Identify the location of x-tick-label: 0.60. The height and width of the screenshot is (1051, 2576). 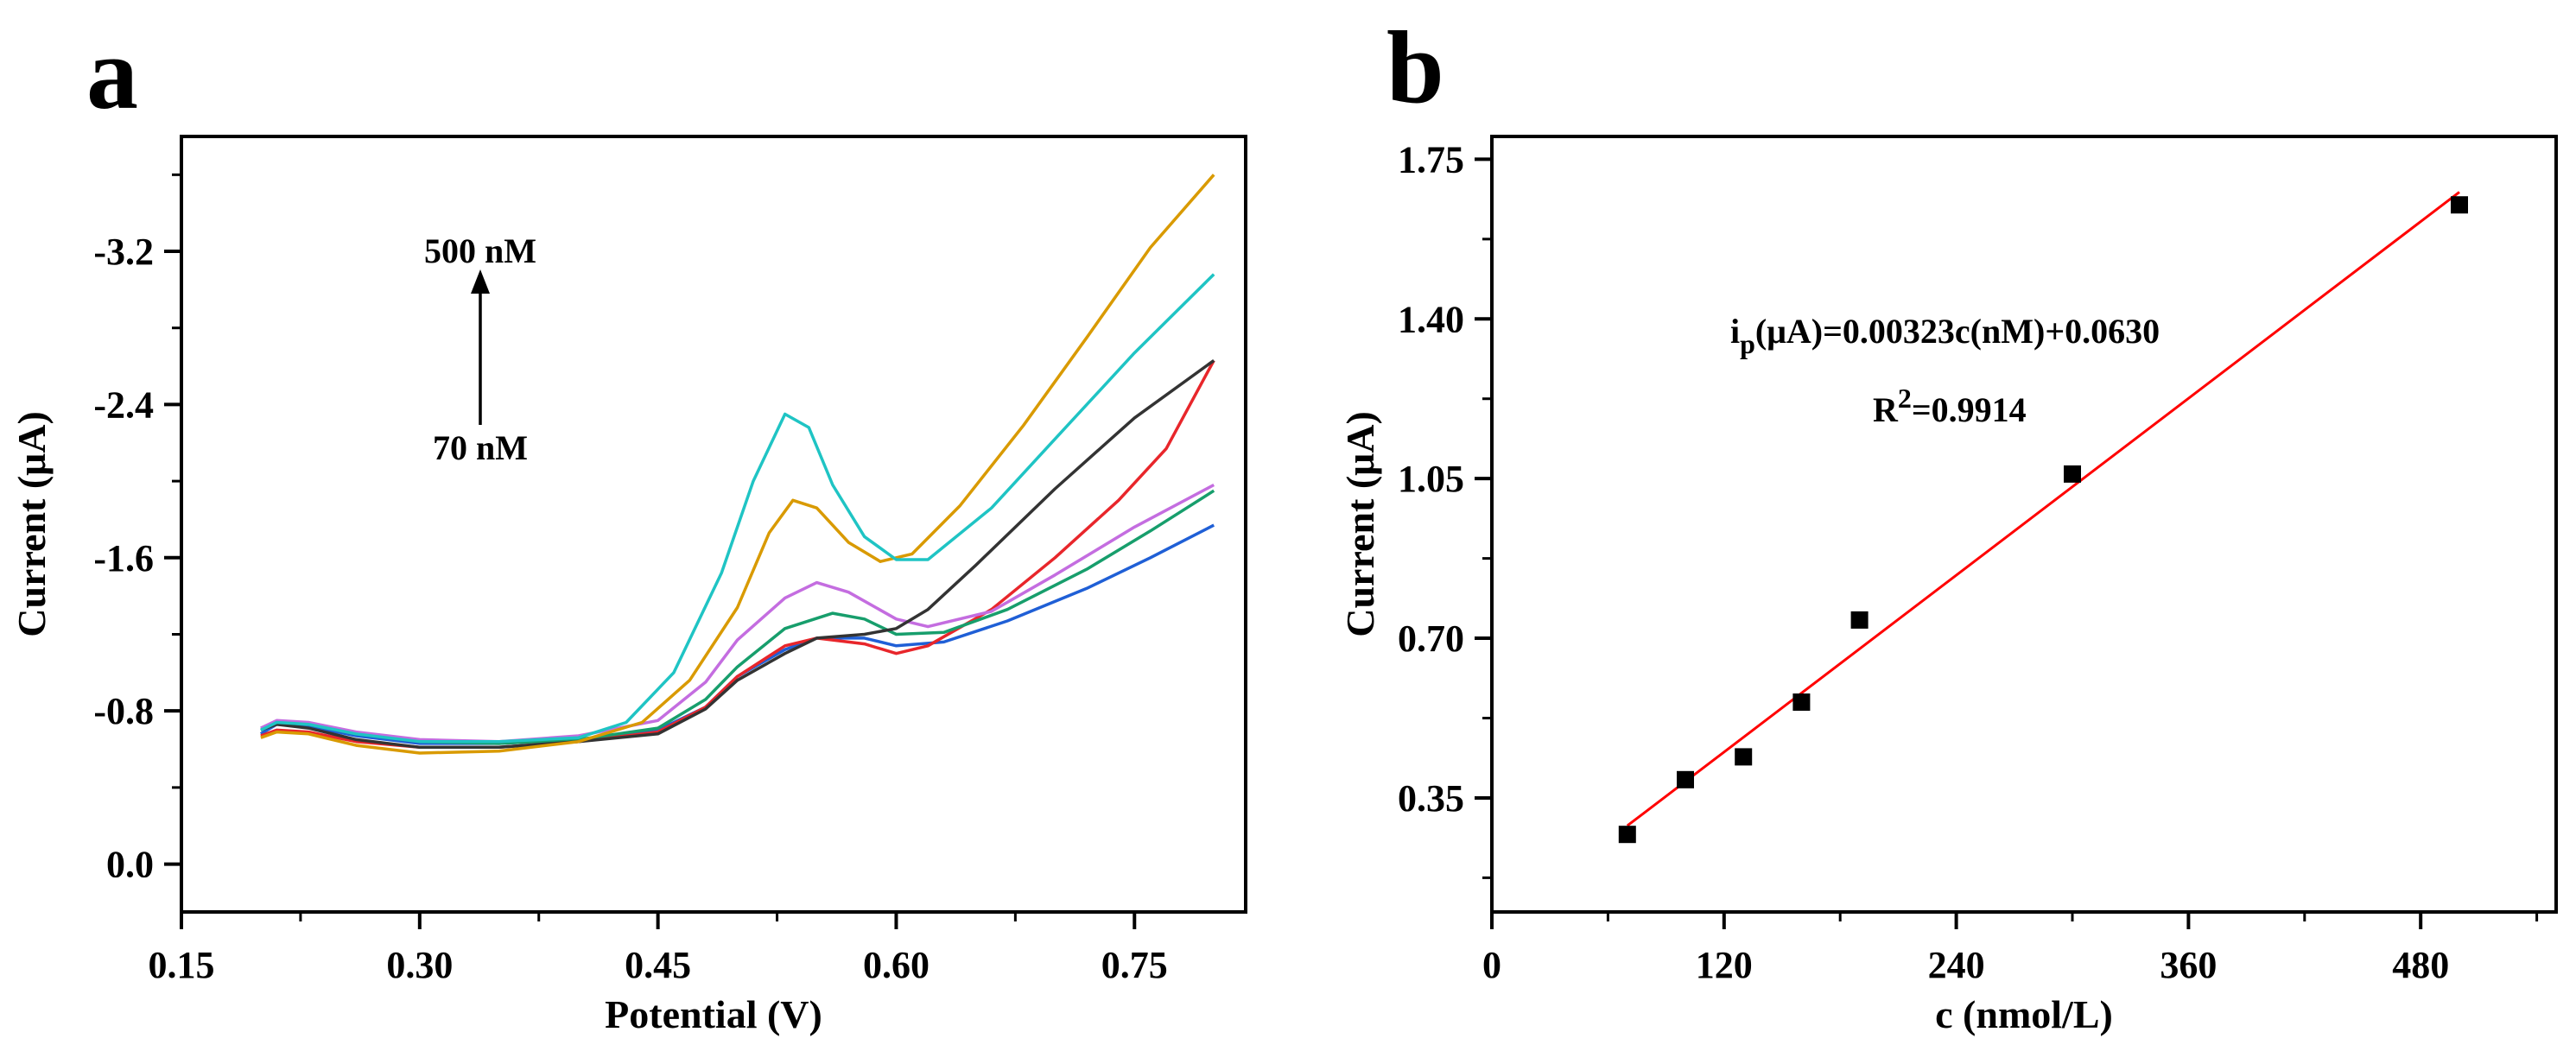
(896, 965).